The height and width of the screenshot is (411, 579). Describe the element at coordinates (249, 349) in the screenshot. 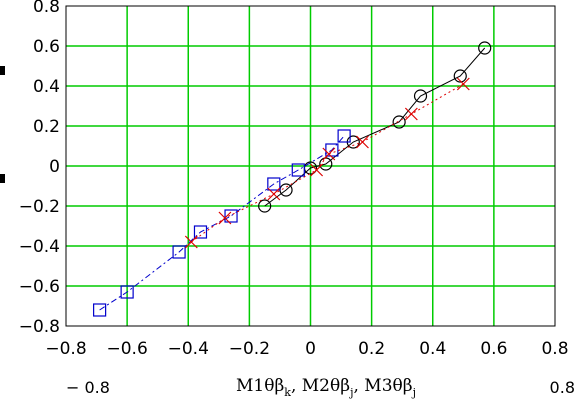

I see `x-tick-label: −0.2` at that location.